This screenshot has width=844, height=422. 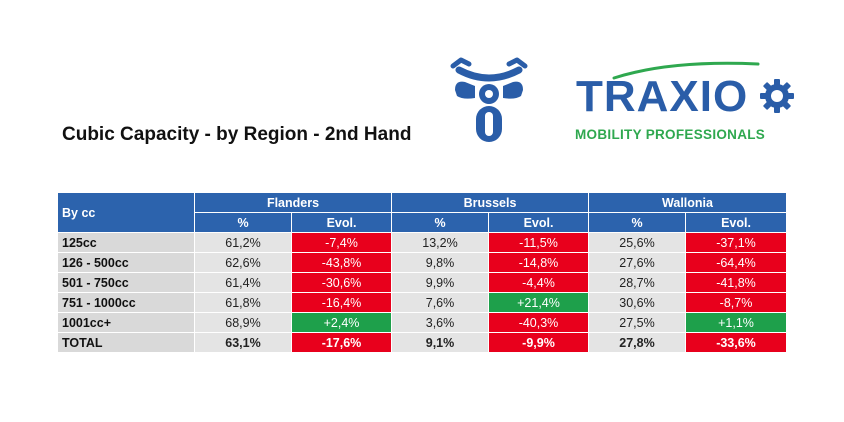 What do you see at coordinates (637, 242) in the screenshot?
I see `pct-cell: 25,6%` at bounding box center [637, 242].